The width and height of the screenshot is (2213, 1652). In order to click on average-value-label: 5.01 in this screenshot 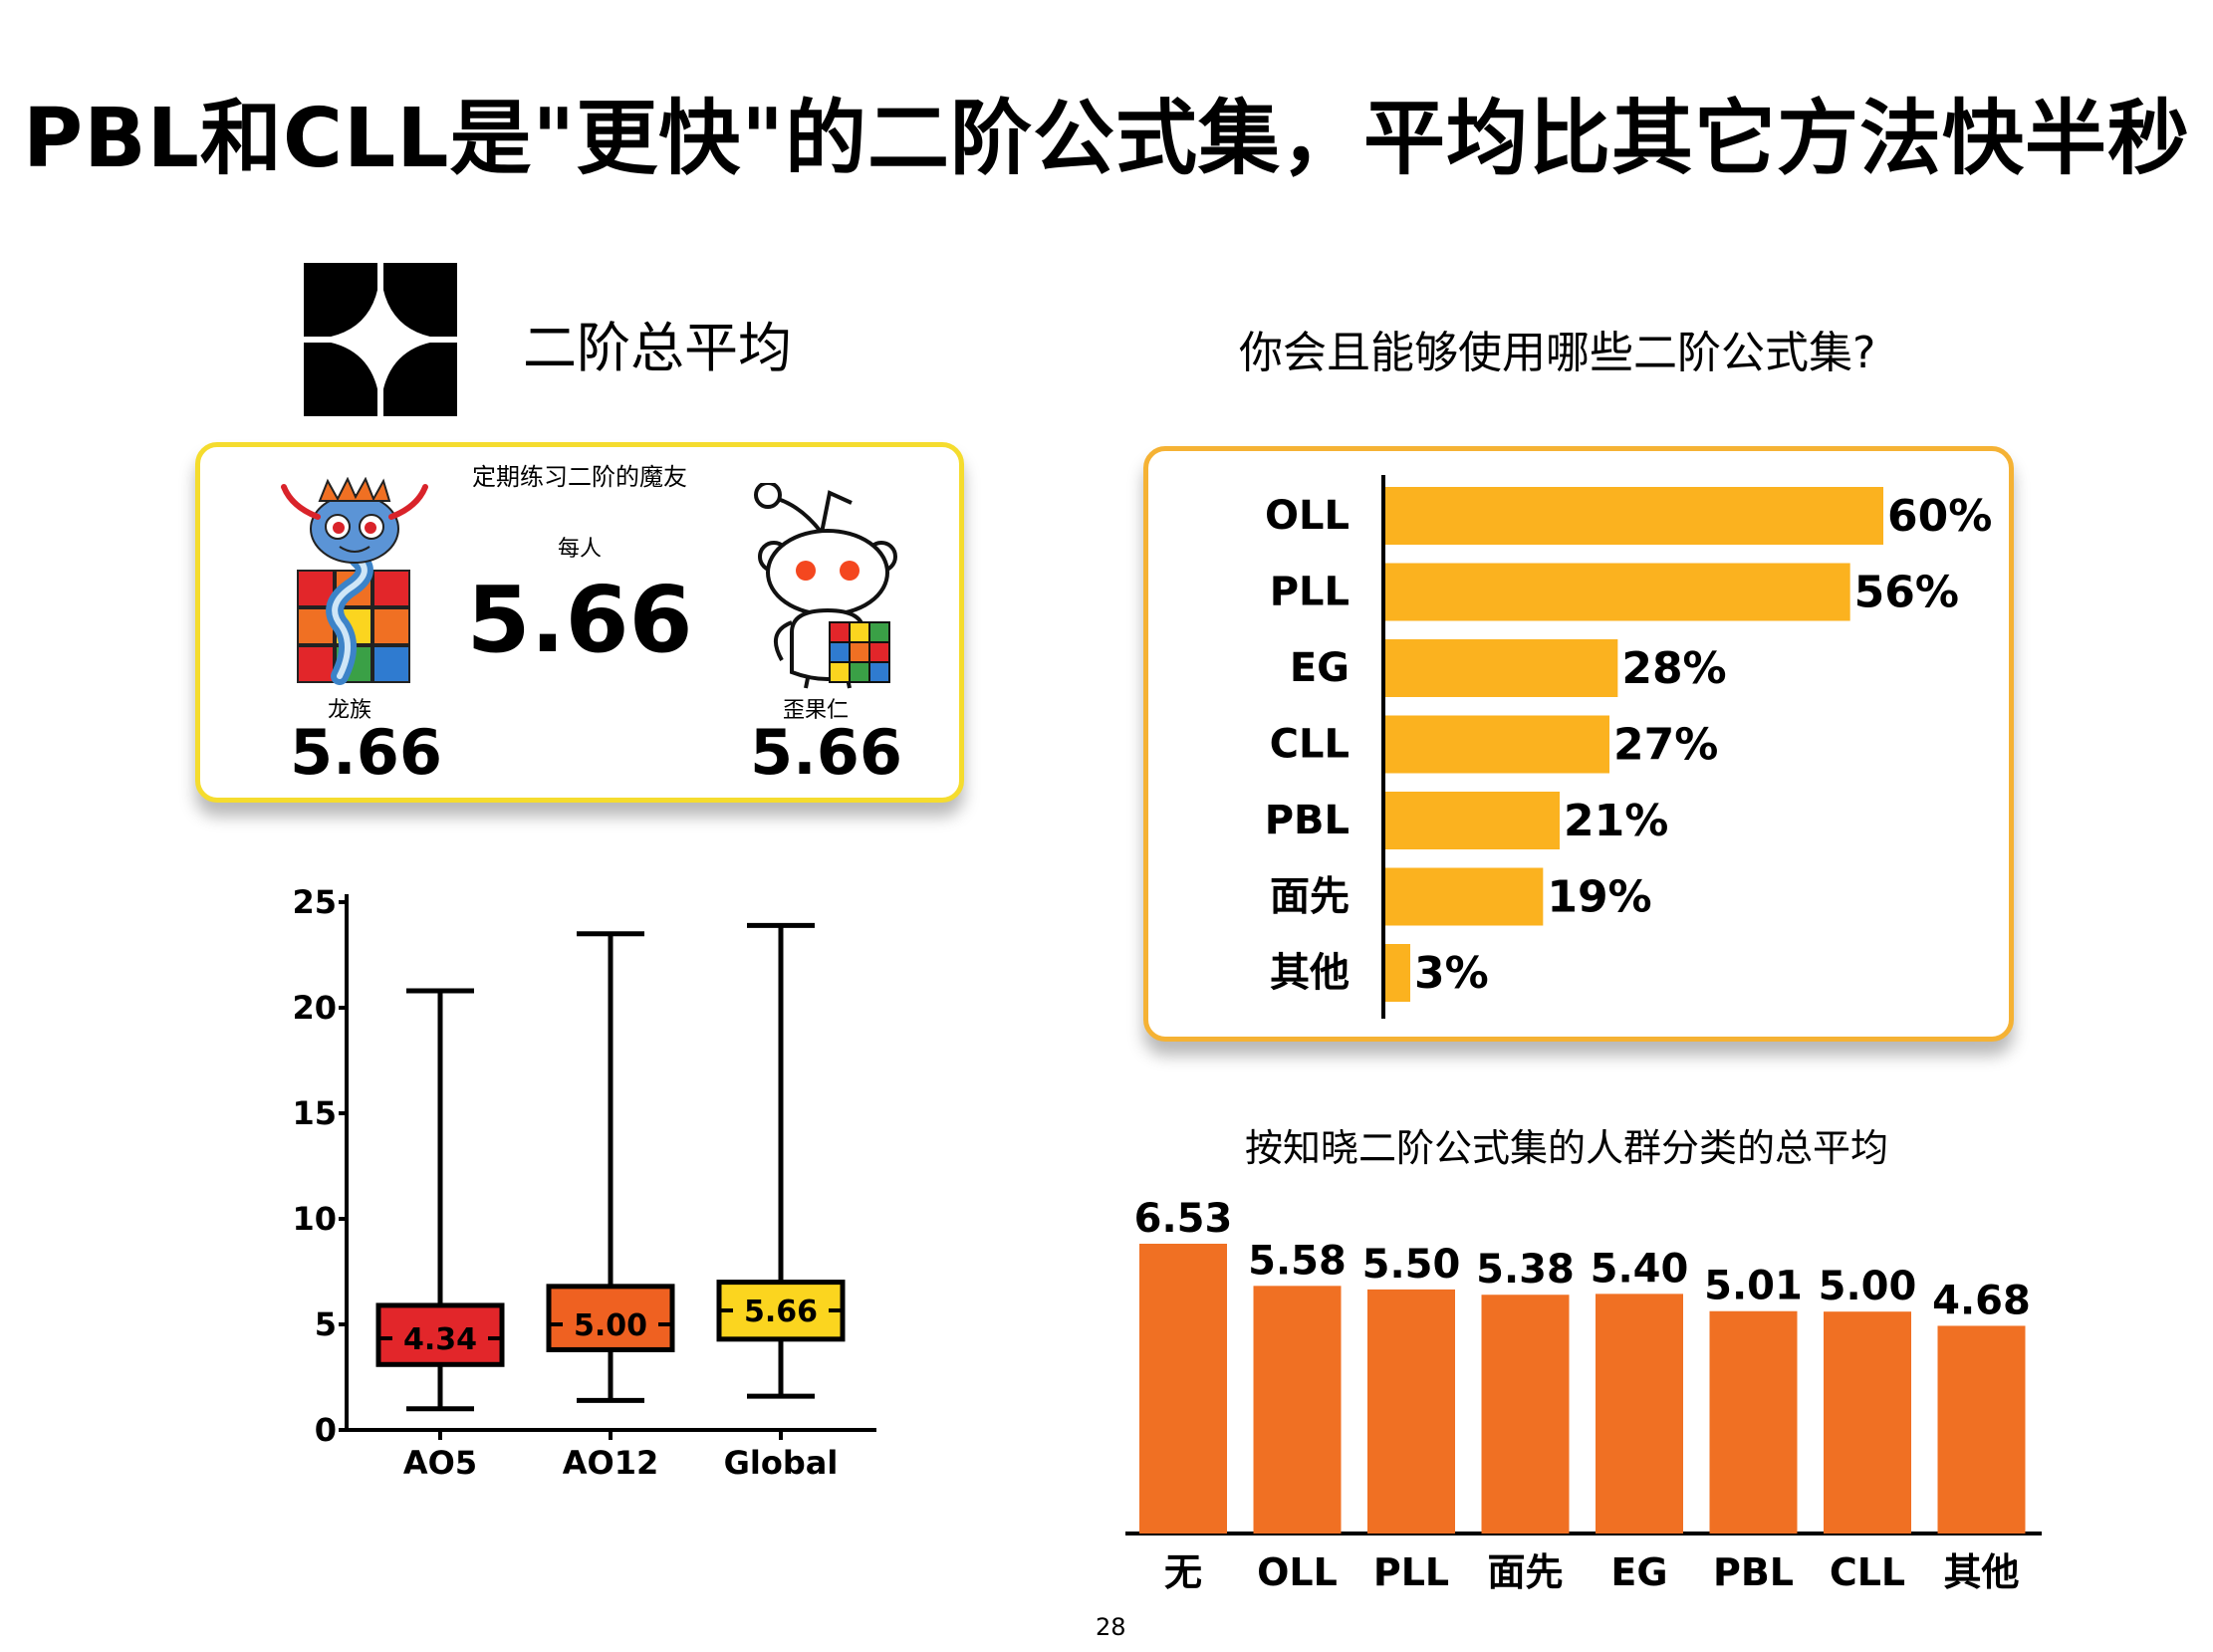, I will do `click(1754, 1286)`.